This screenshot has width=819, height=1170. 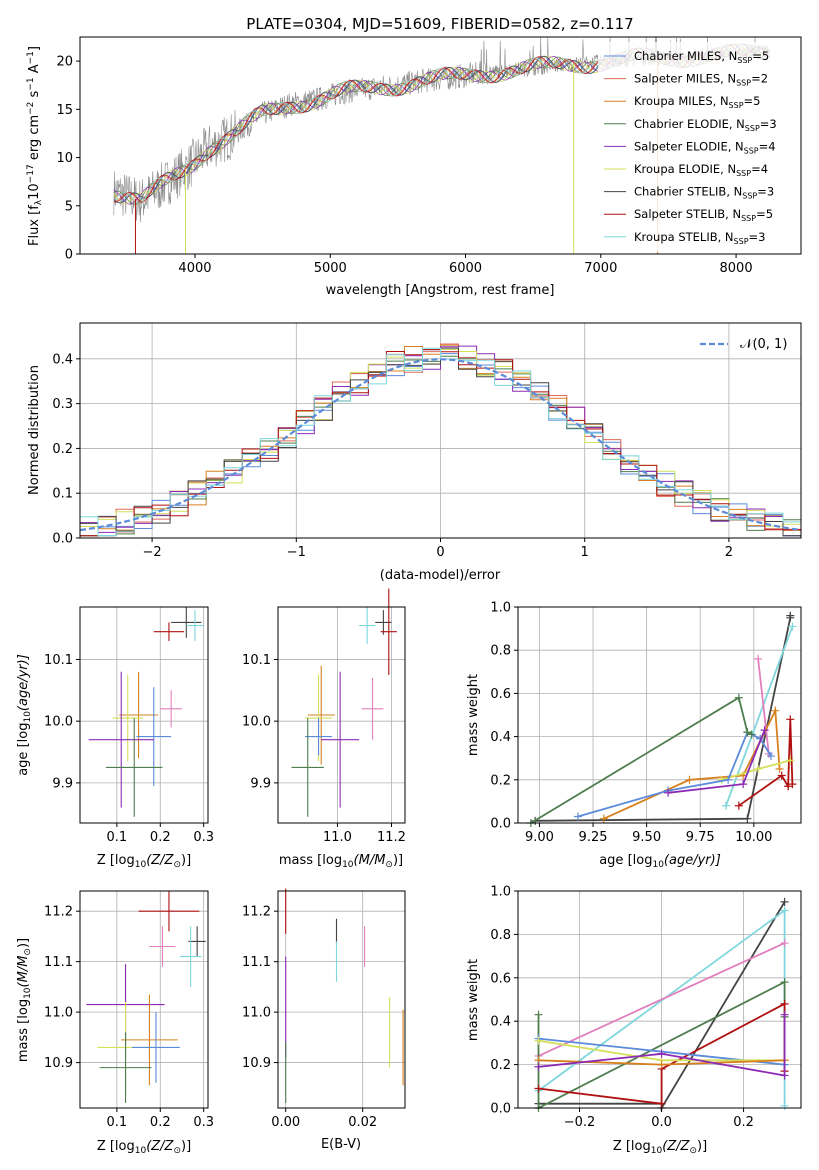 What do you see at coordinates (24, 715) in the screenshot?
I see `age-z-ylabel: age [log10(age/yr)]` at bounding box center [24, 715].